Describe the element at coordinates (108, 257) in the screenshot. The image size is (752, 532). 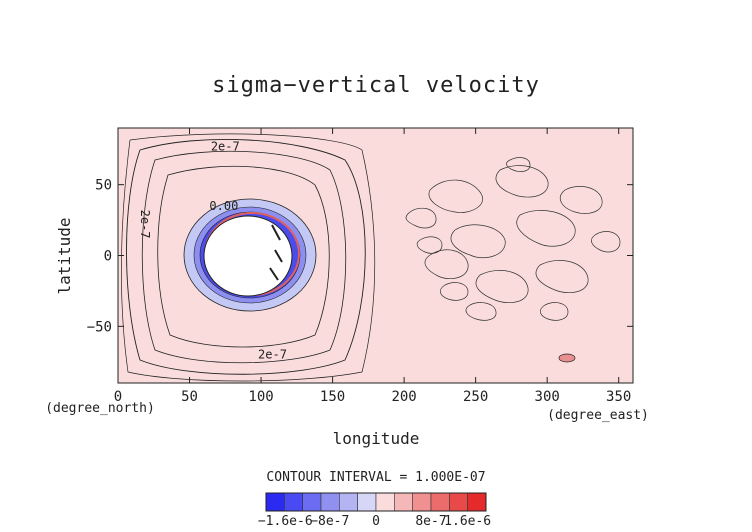
I see `y-tick-label: 0` at that location.